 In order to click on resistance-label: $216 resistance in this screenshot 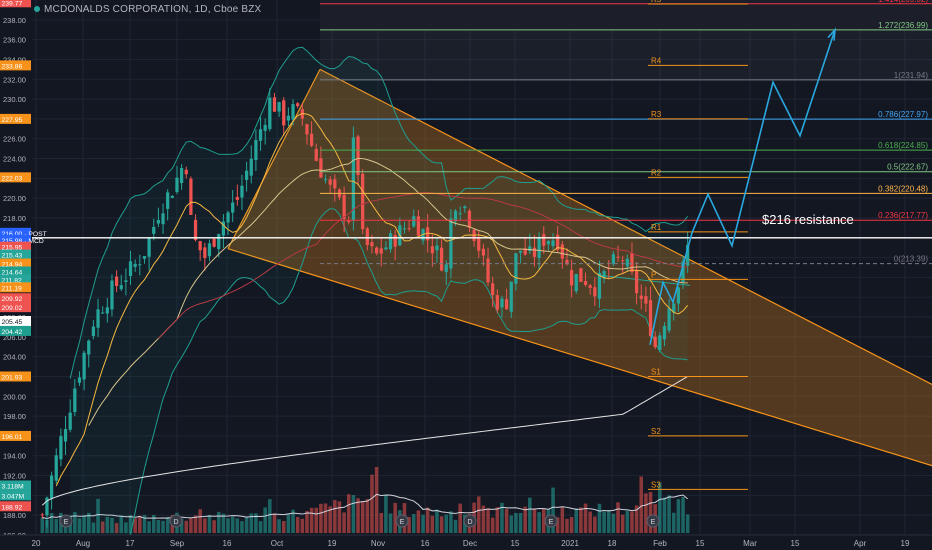, I will do `click(808, 219)`.